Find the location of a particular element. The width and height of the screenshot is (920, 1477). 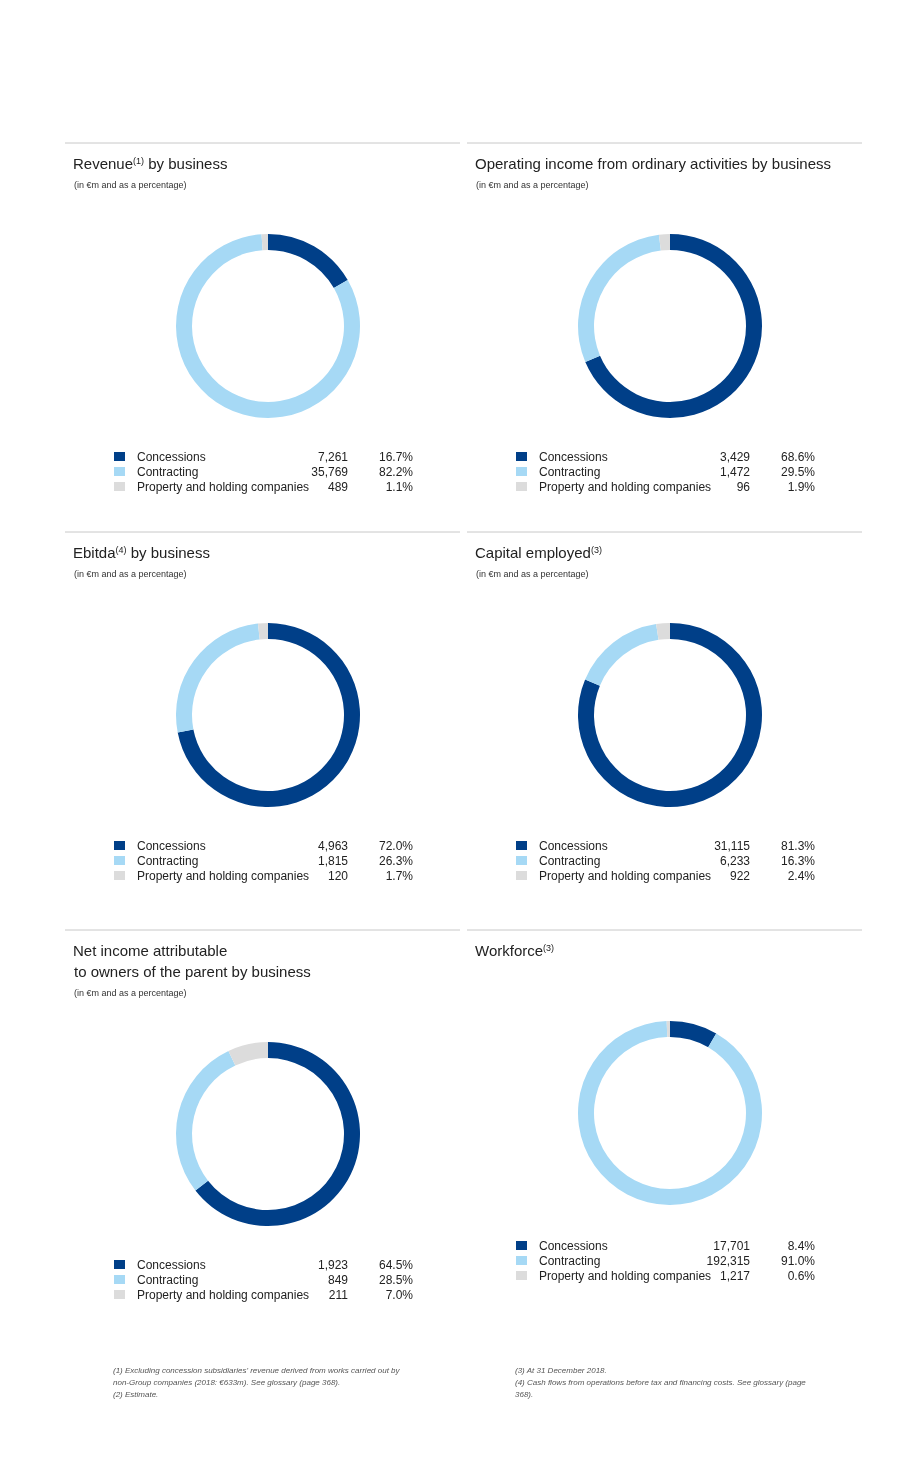

text: (2) Estimate. is located at coordinates (136, 1394).